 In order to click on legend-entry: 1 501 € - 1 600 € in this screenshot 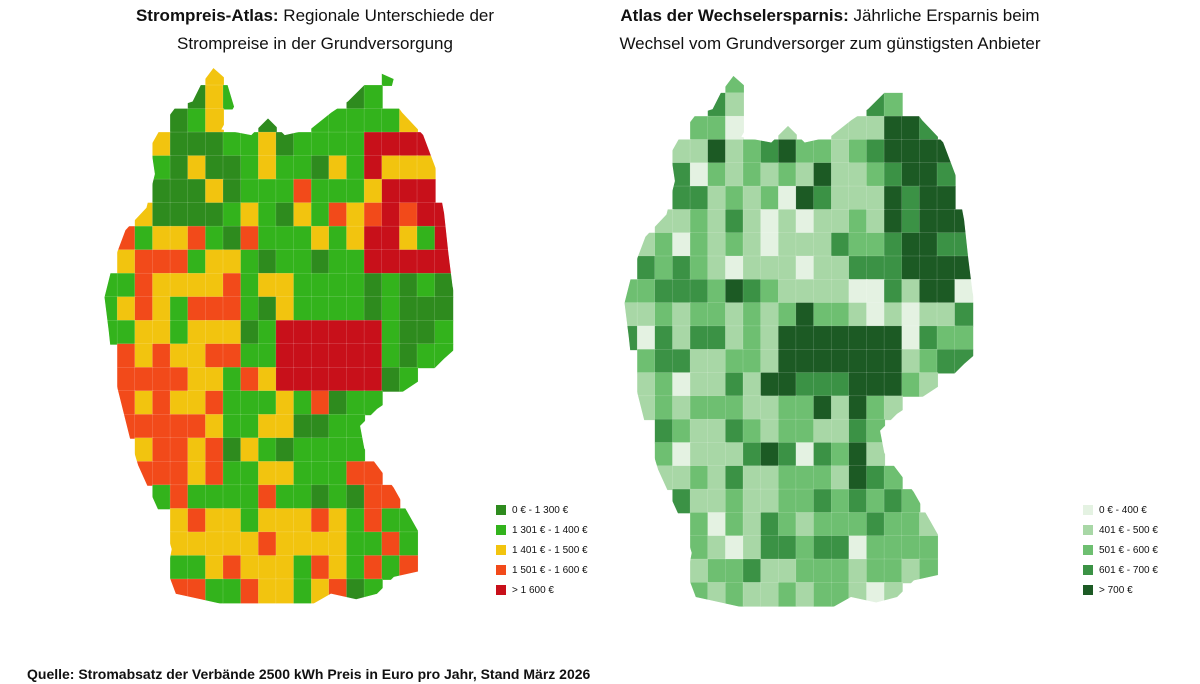, I will do `click(542, 570)`.